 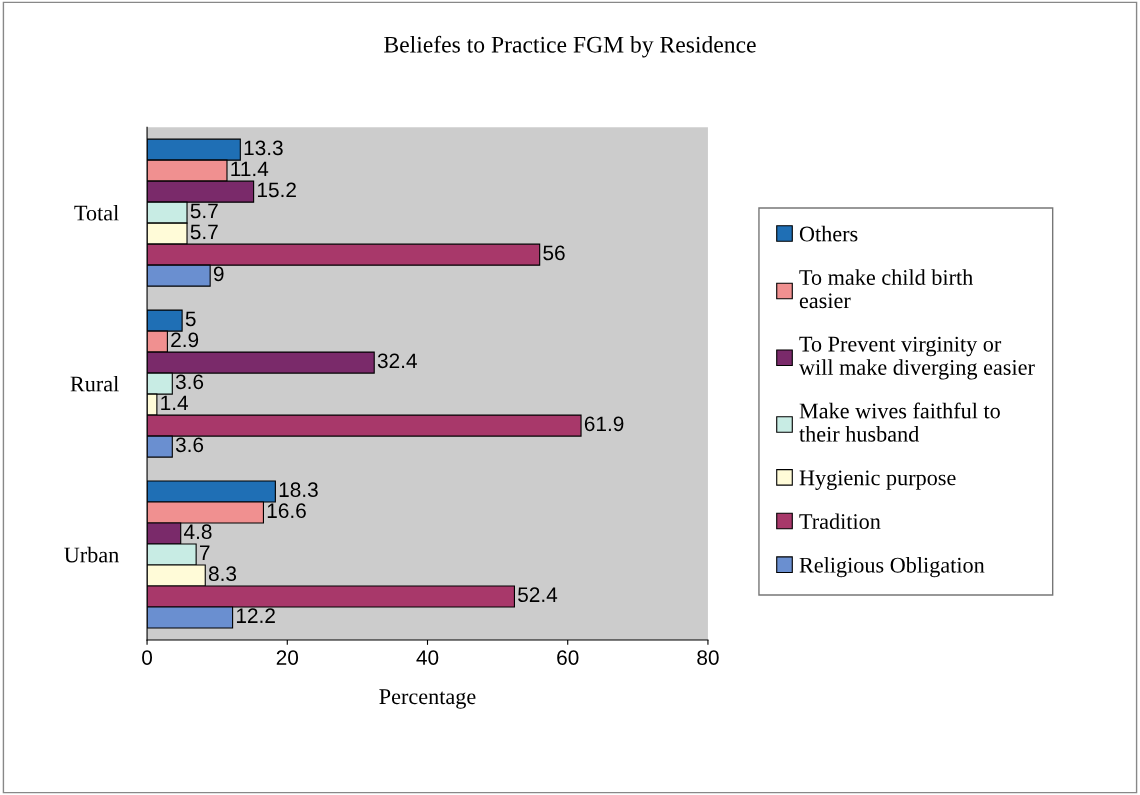 I want to click on data-label: 56, so click(x=554, y=253).